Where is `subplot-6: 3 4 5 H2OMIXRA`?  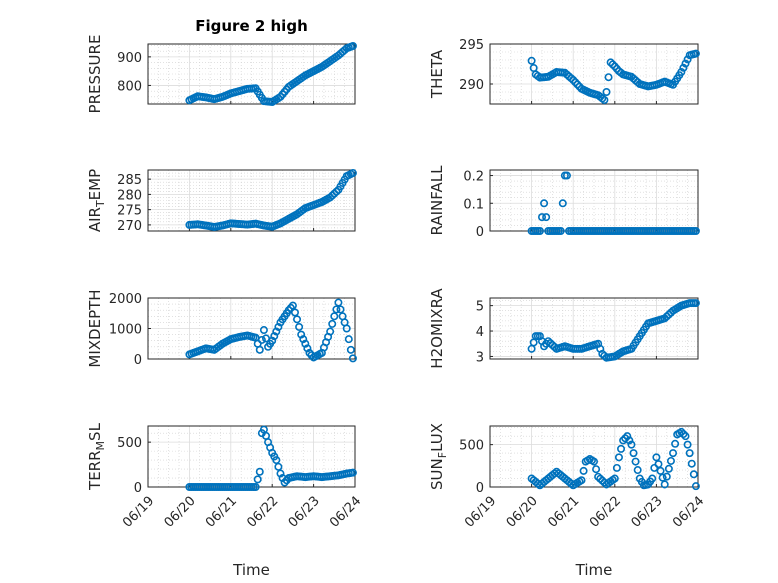
subplot-6: 3 4 5 H2OMIXRA is located at coordinates (564, 328).